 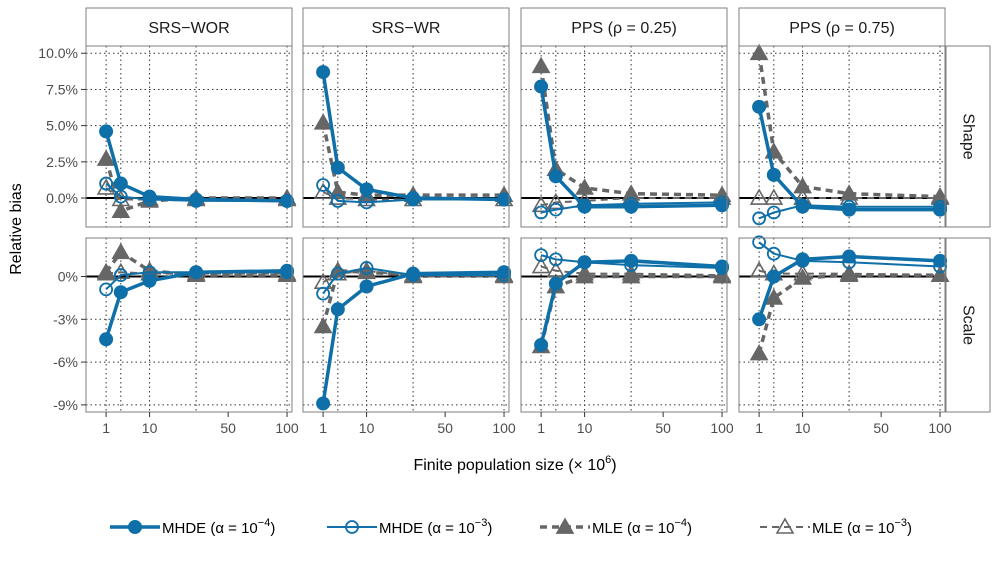 I want to click on y-axis-title: Relative bias, so click(x=16, y=229).